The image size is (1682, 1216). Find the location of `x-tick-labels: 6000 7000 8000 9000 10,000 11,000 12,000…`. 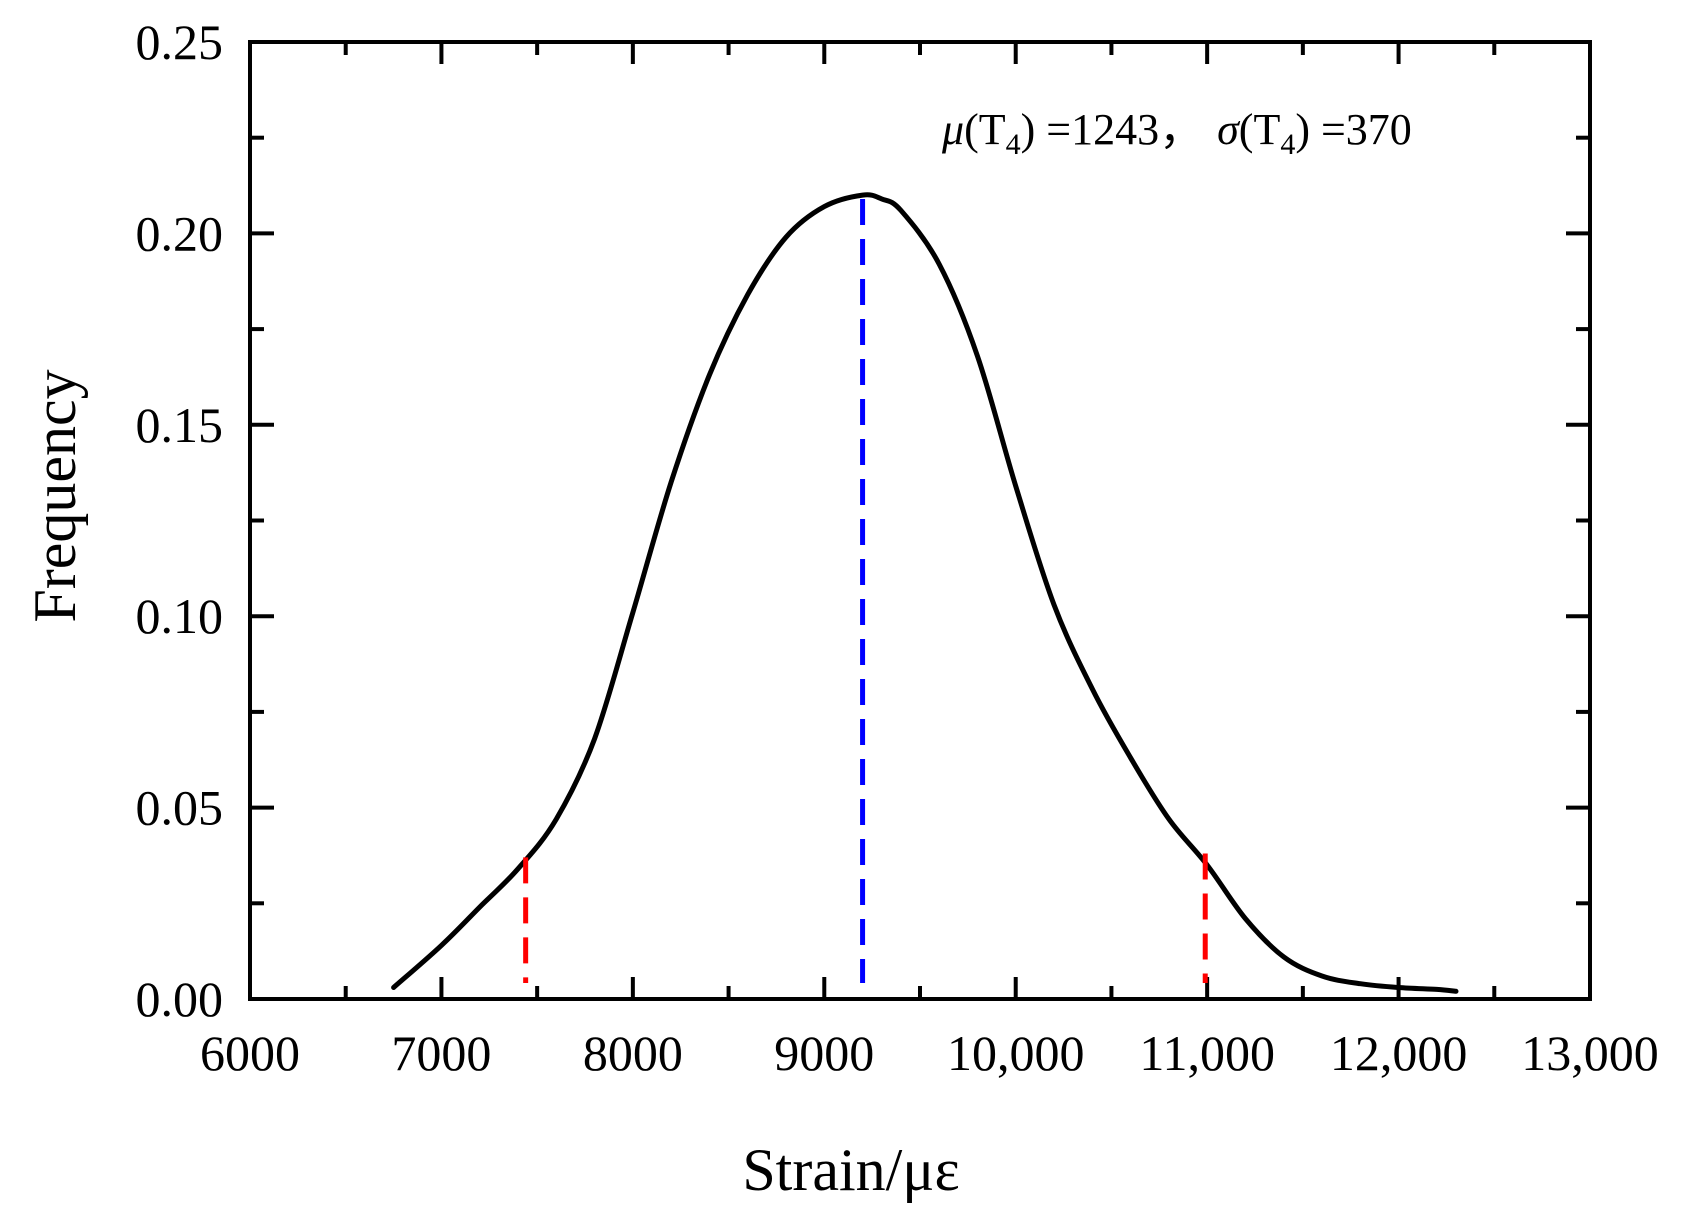

x-tick-labels: 6000 7000 8000 9000 10,000 11,000 12,000… is located at coordinates (929, 1053).